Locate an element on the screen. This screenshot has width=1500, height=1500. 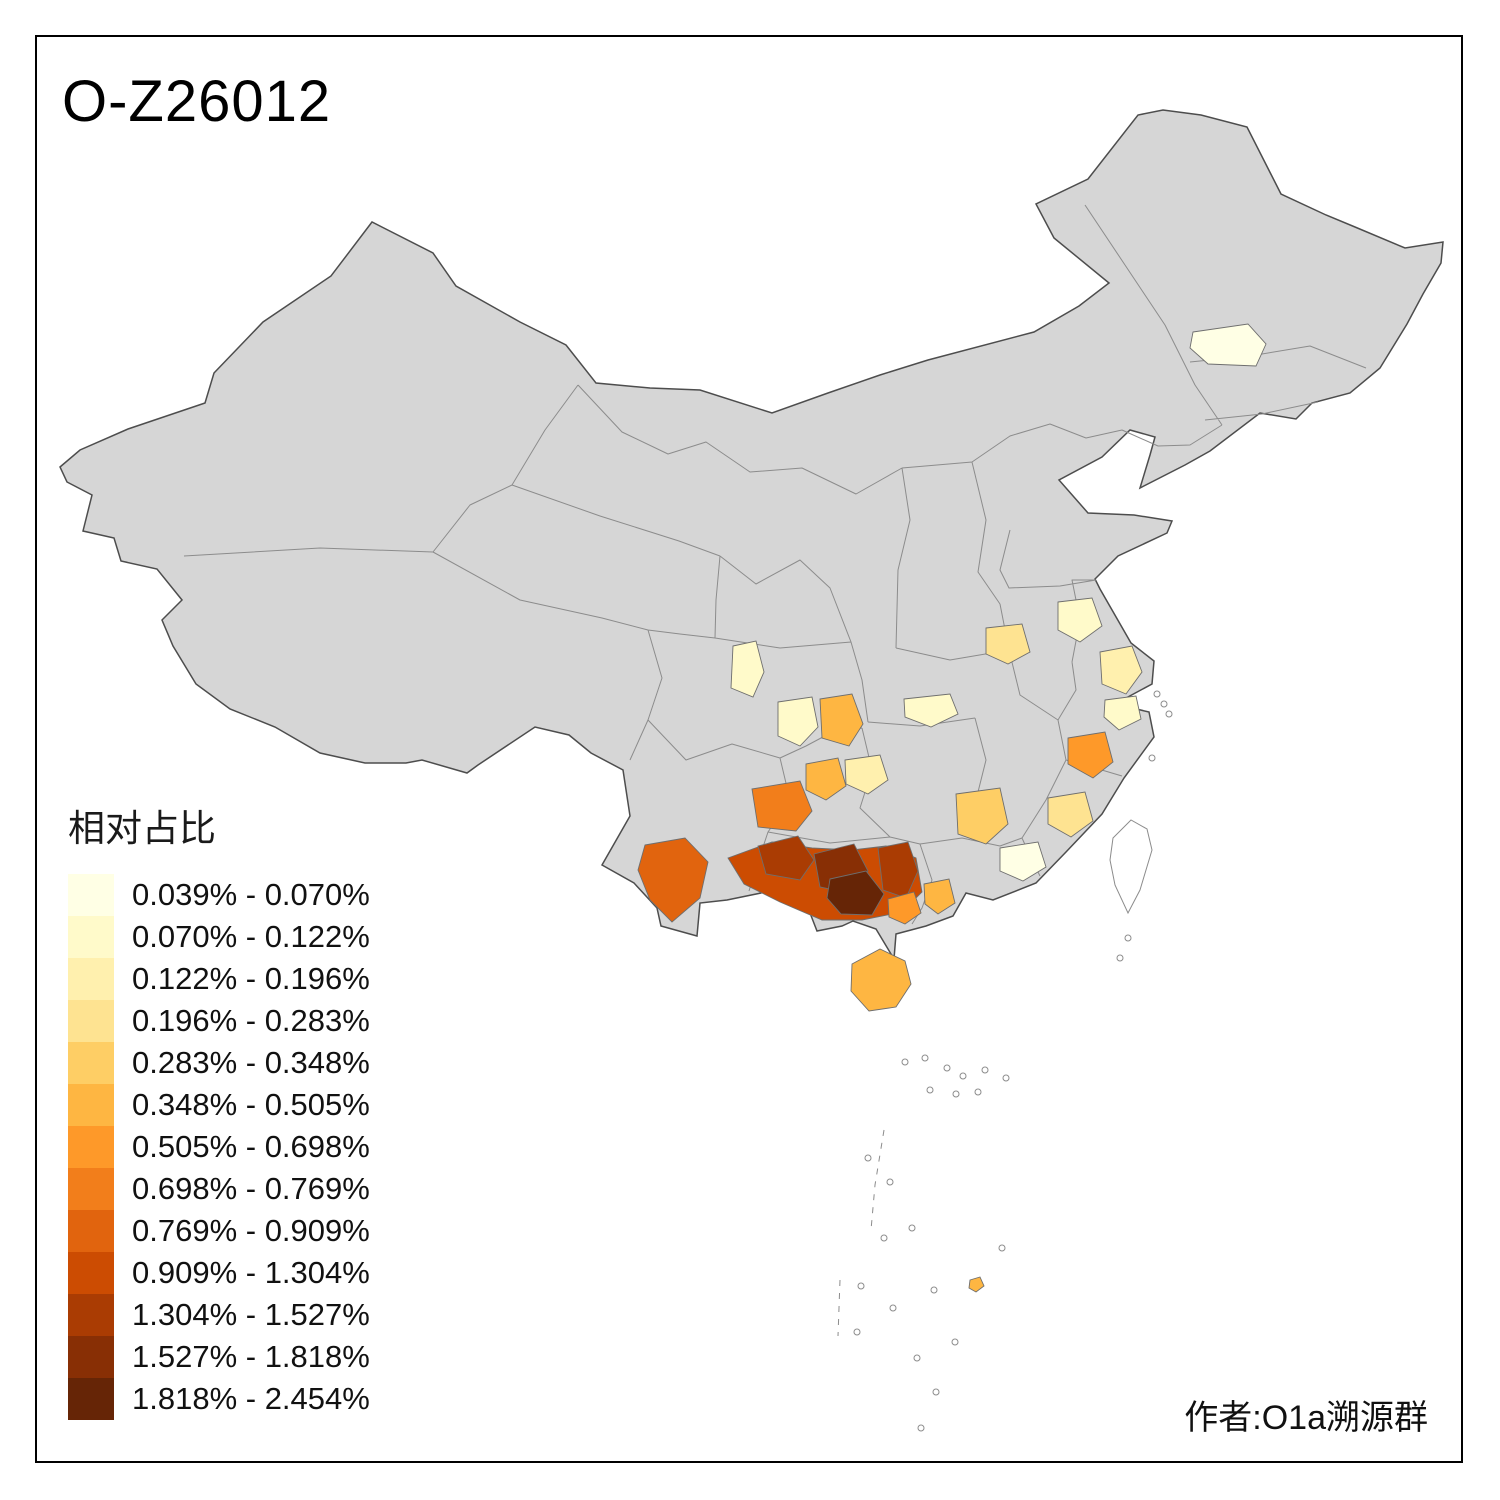
map-region-zhejiang-south is located at coordinates (1122, 713).